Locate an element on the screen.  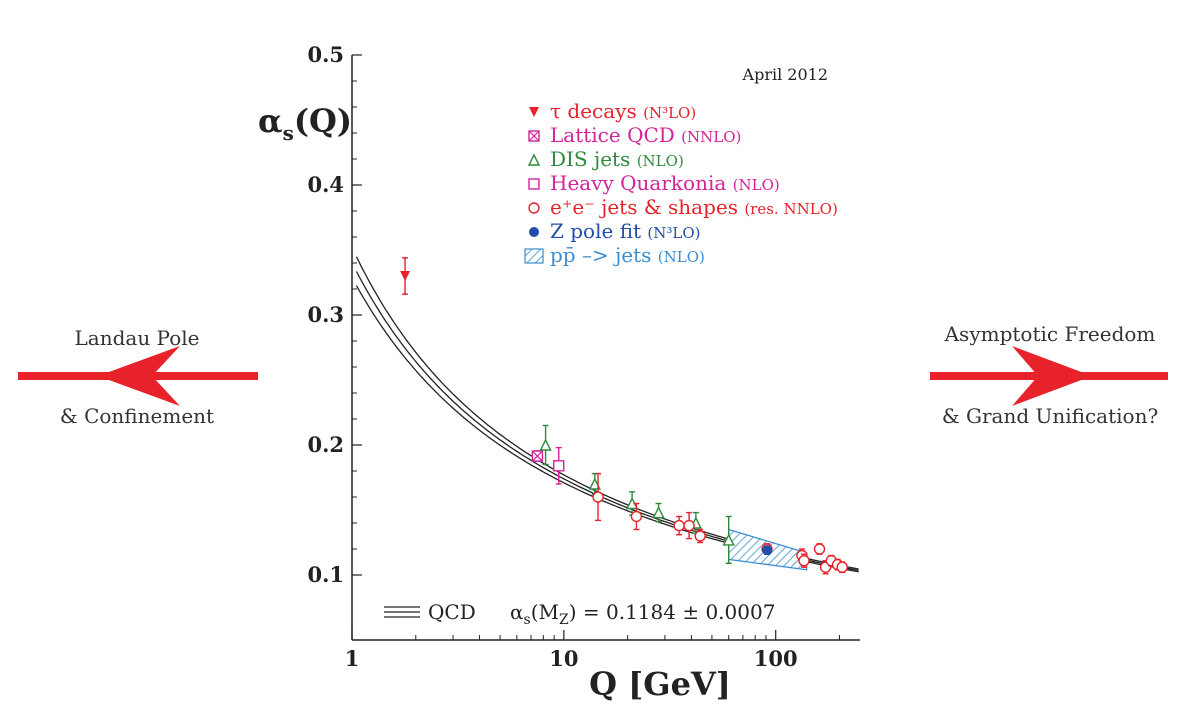
y-tick-label: 0.2 is located at coordinates (325, 444).